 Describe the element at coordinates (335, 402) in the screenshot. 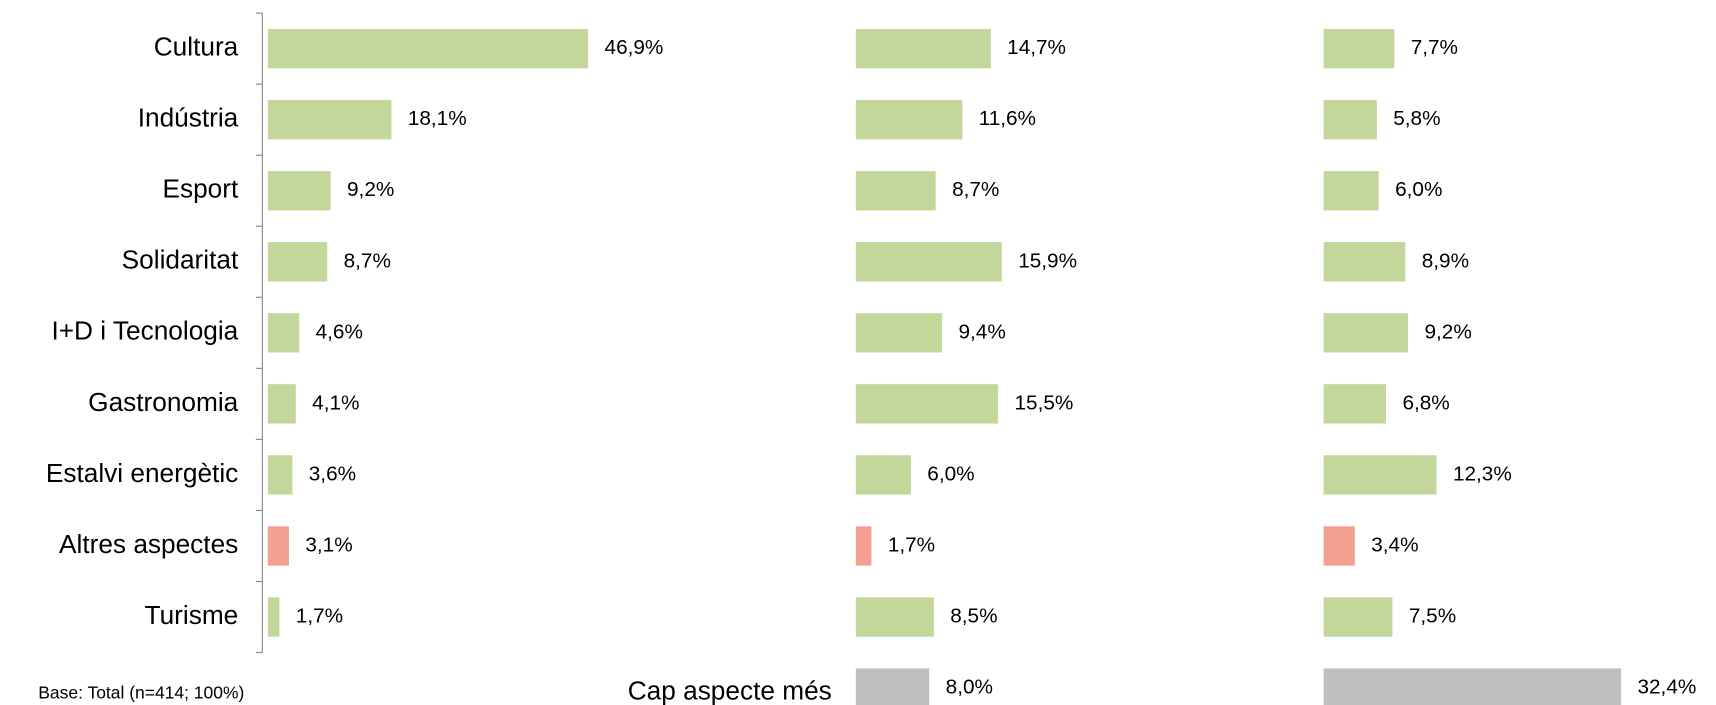

I see `value-label: 4,1%` at that location.